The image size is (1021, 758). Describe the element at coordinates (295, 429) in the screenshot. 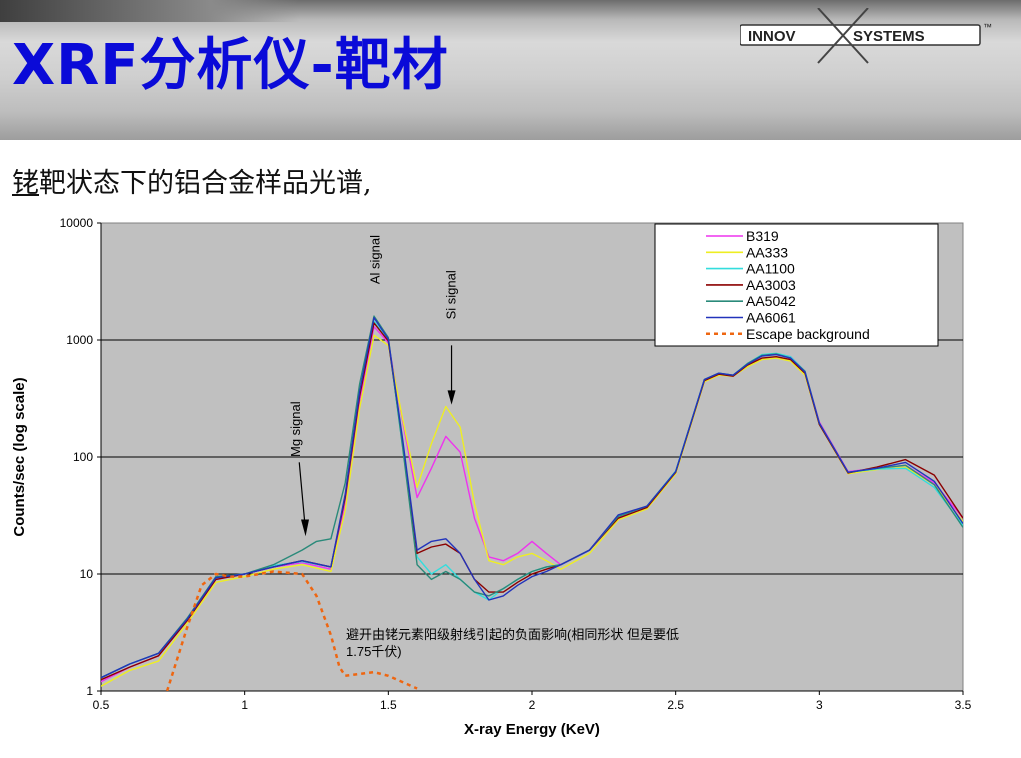

I see `annotation-mg-signal: Mg signal` at that location.